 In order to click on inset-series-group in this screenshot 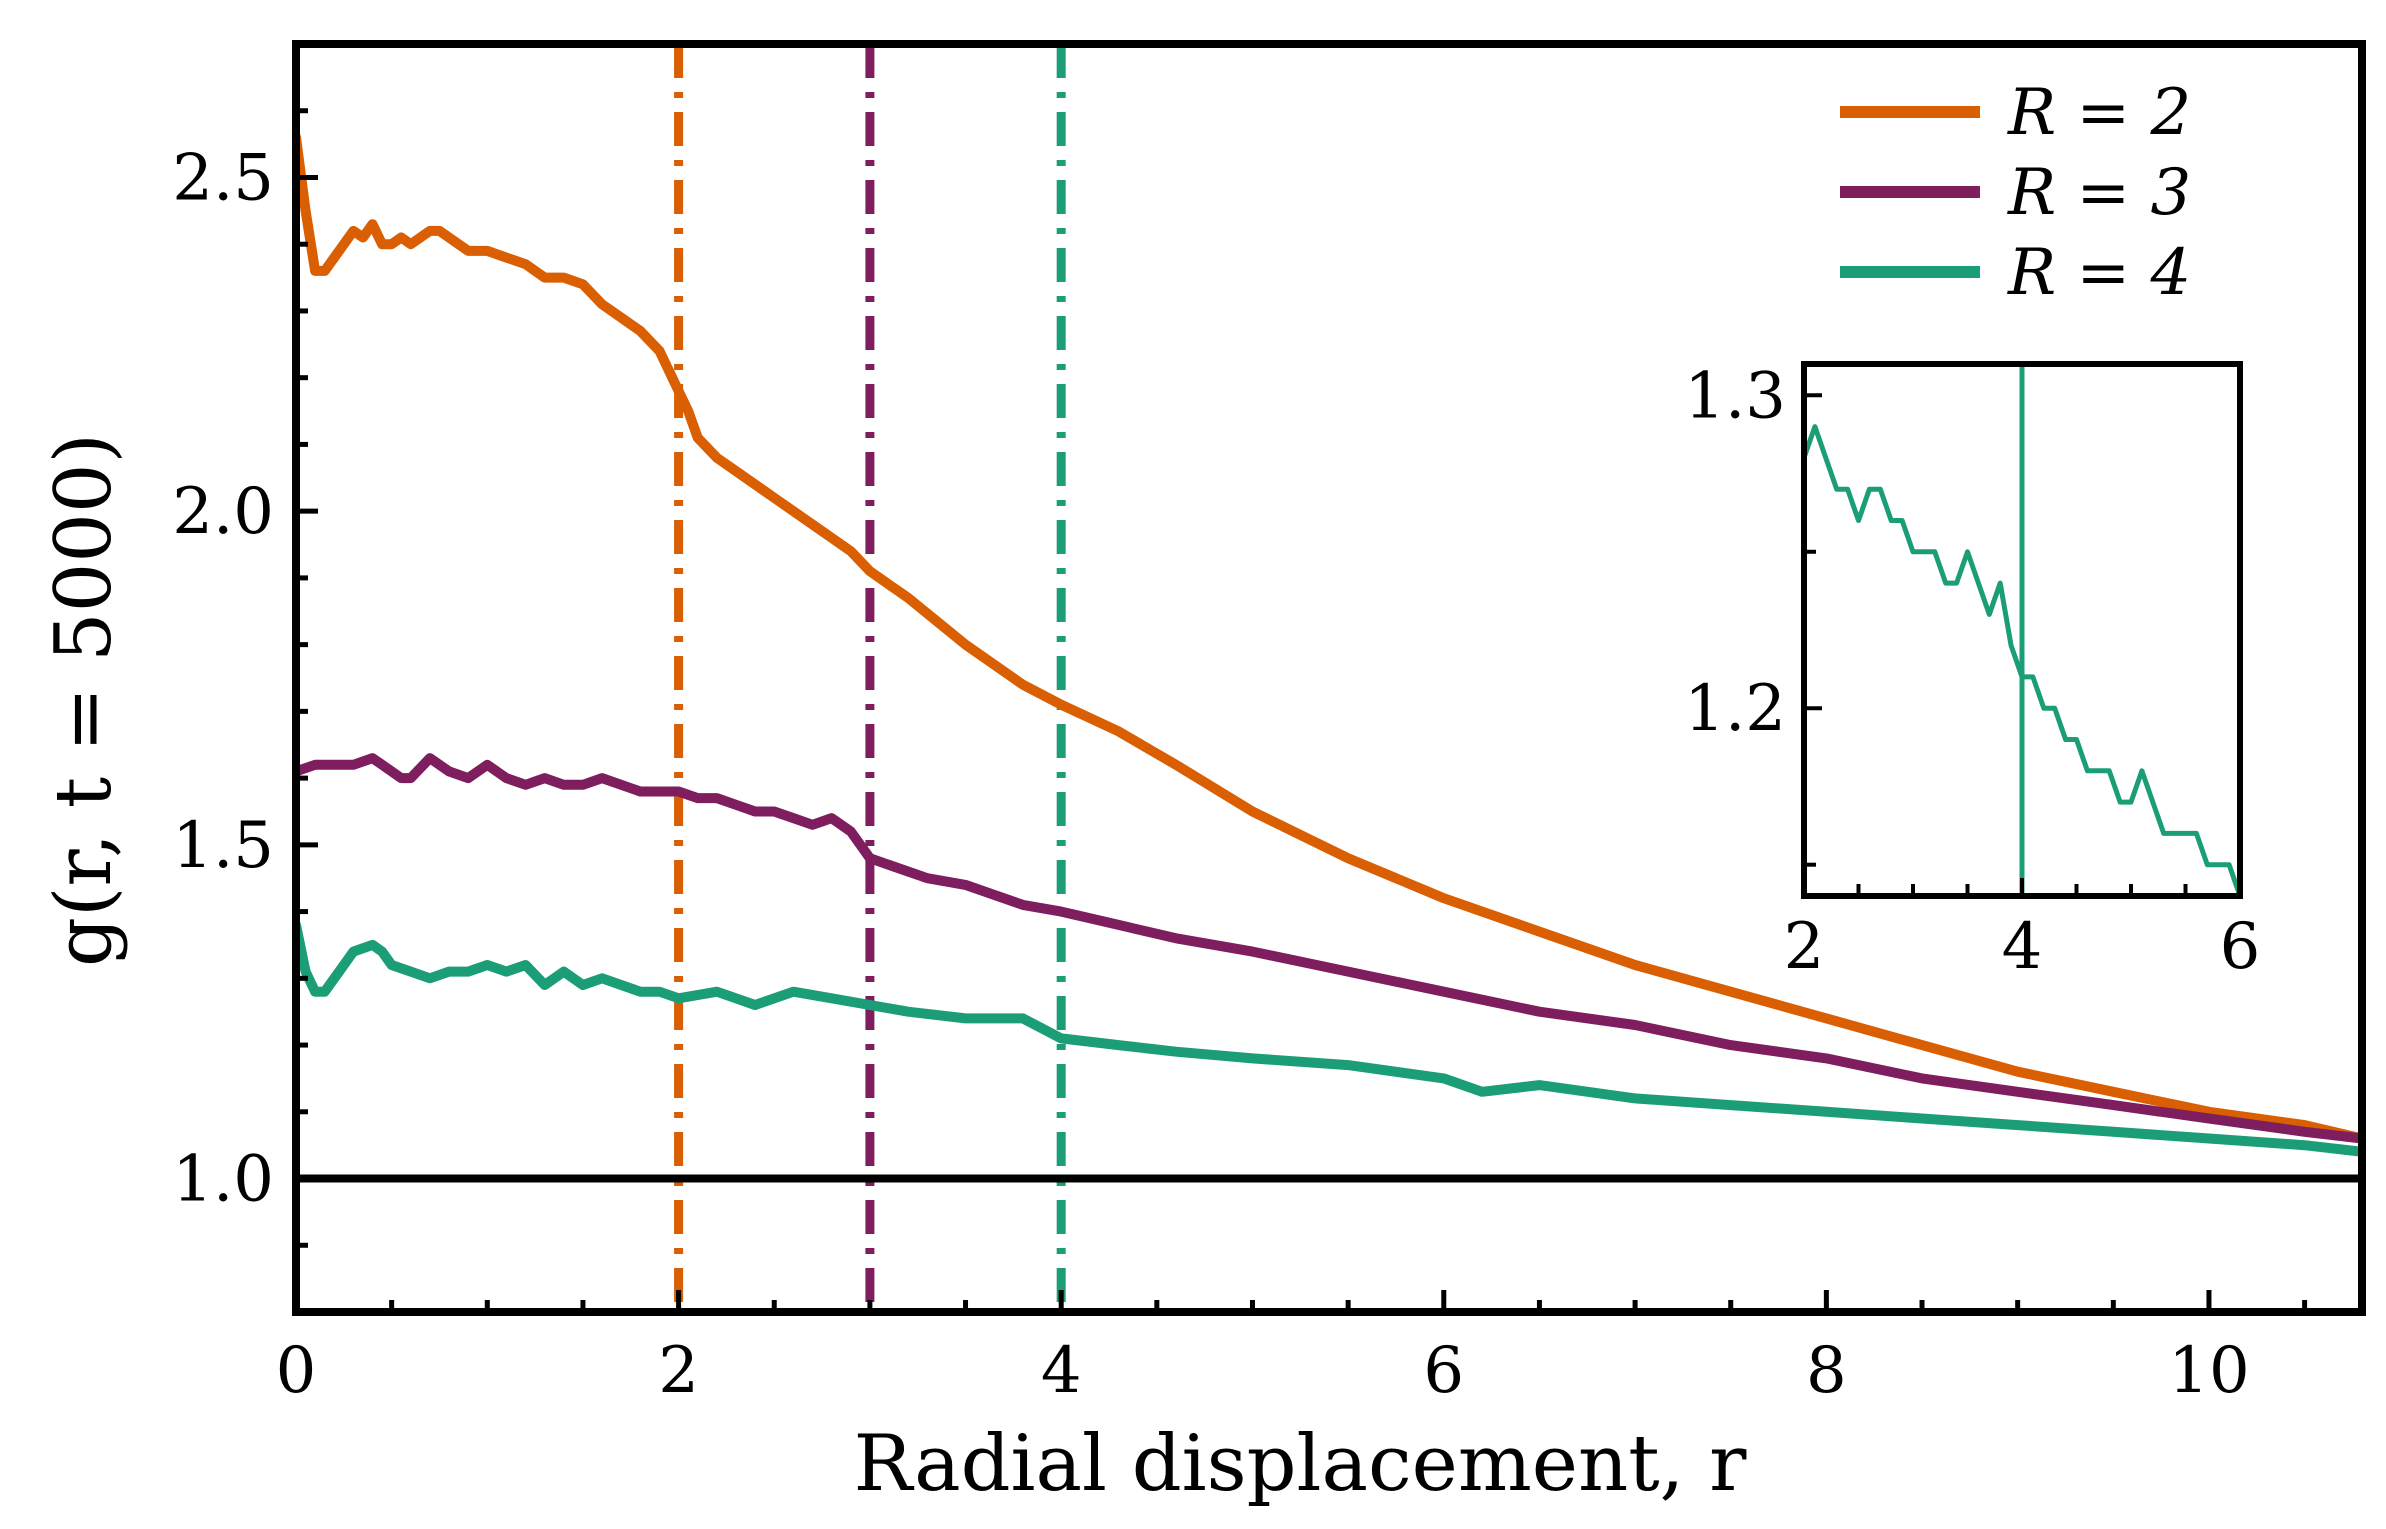, I will do `click(2022, 660)`.